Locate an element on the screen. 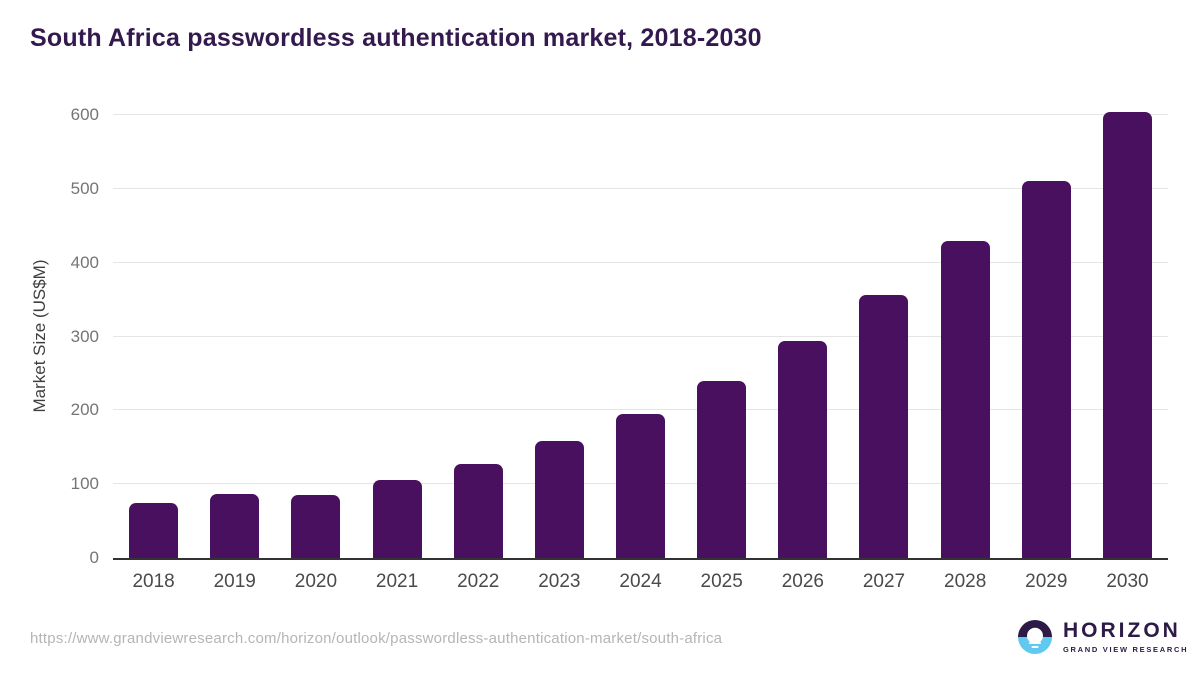  x-tick-label-2027: 2027 is located at coordinates (884, 581).